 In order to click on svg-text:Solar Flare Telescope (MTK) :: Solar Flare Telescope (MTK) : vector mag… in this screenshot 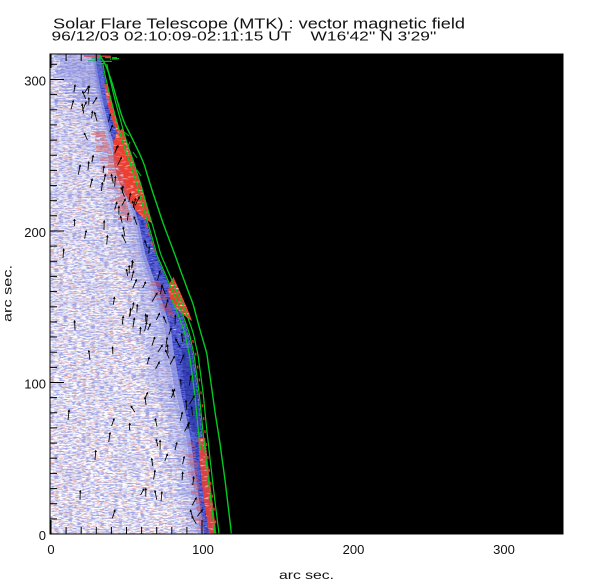, I will do `click(259, 24)`.